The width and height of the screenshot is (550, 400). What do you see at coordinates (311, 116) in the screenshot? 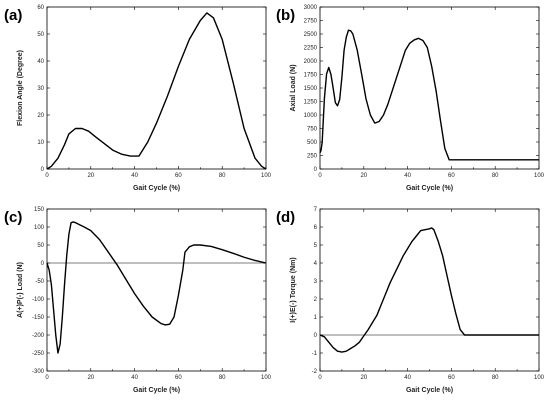
I see `y-tick-label: 1000` at bounding box center [311, 116].